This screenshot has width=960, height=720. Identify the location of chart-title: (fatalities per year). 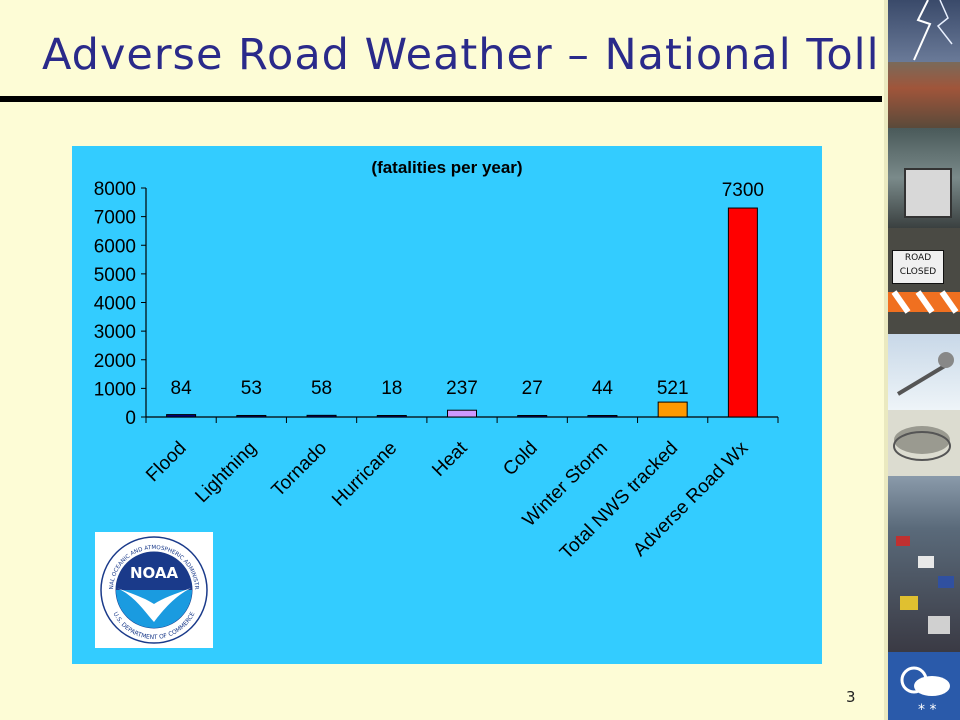
(446, 167).